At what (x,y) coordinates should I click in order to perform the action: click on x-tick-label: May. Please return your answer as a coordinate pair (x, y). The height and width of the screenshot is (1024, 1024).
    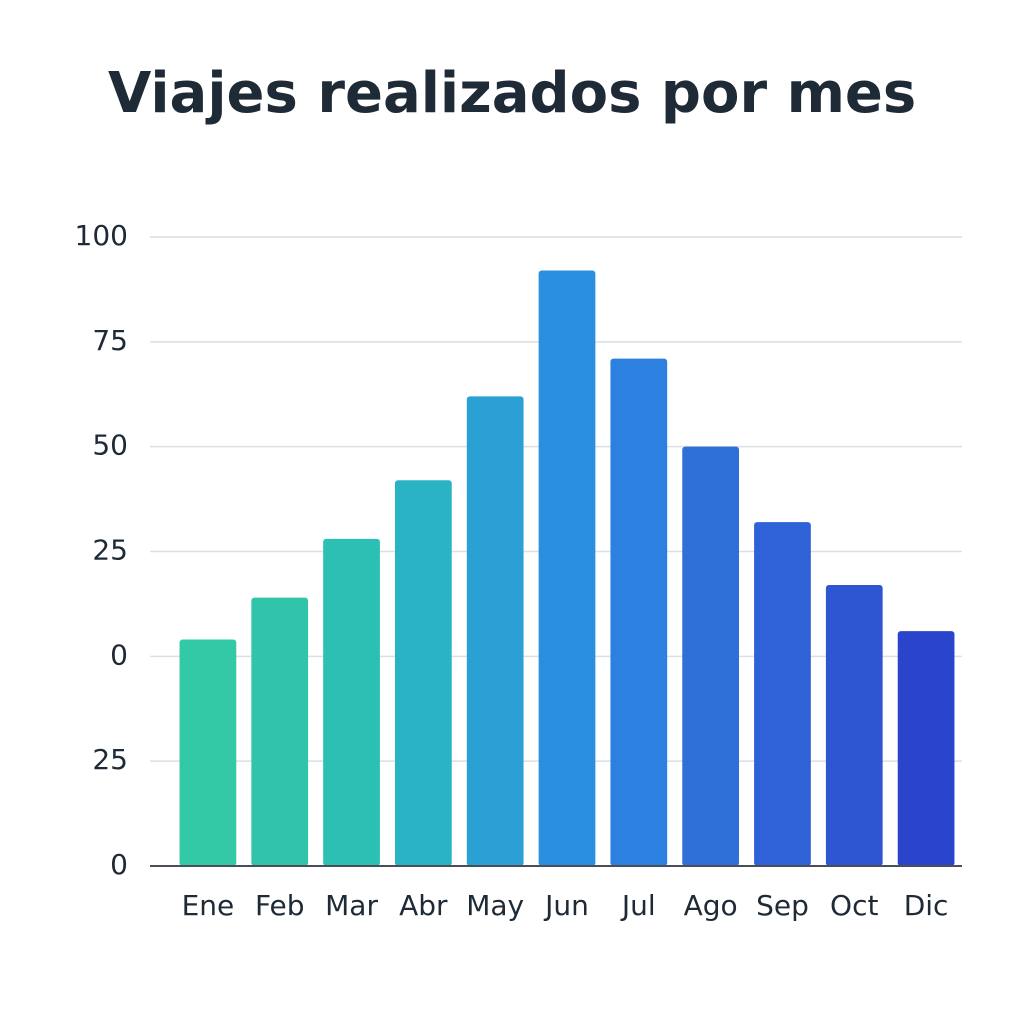
    Looking at the image, I should click on (495, 905).